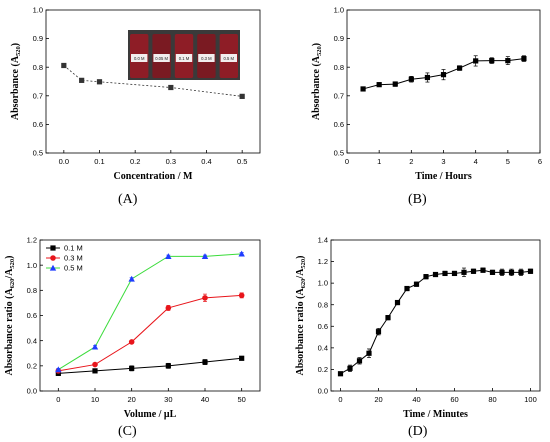  I want to click on x-tick-label: 5, so click(508, 161).